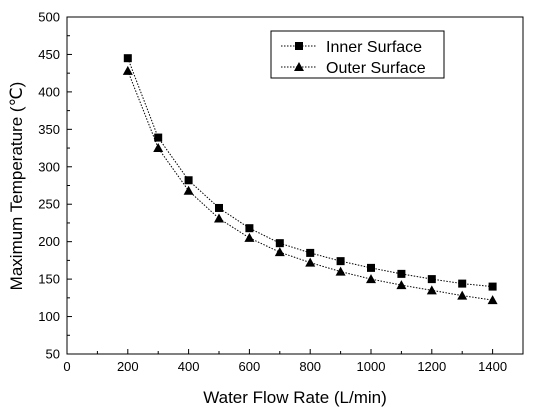 The width and height of the screenshot is (548, 416). I want to click on y-tick-label: 200, so click(49, 241).